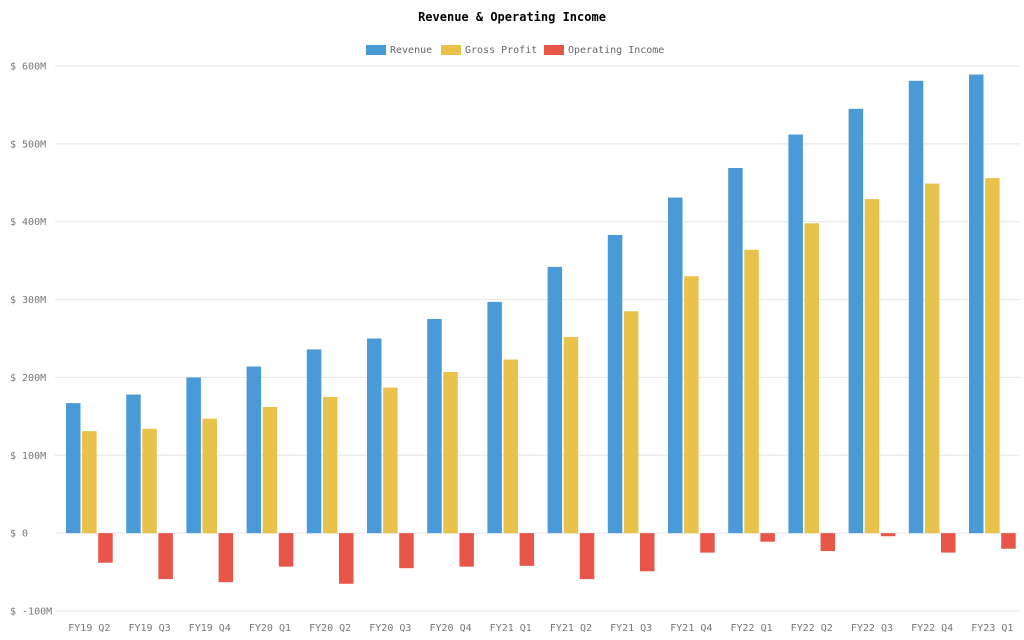 The height and width of the screenshot is (640, 1024). I want to click on x-tick-label: FY20 Q4, so click(450, 628).